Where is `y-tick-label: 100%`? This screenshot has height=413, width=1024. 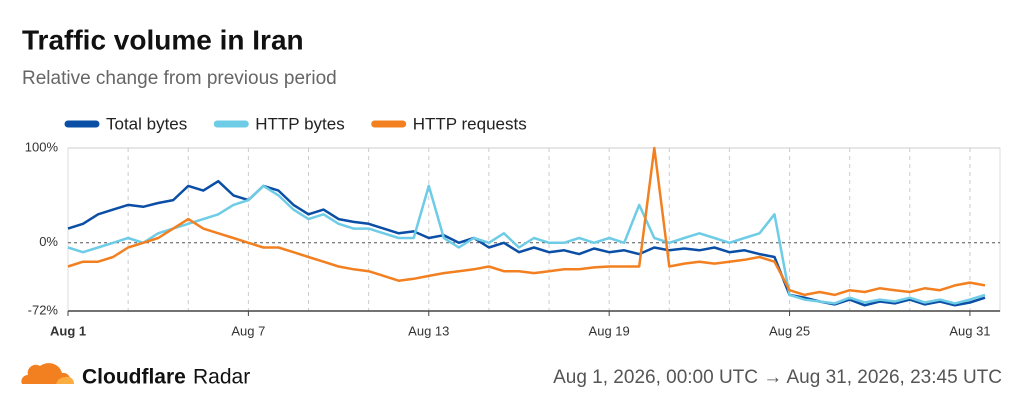
y-tick-label: 100% is located at coordinates (42, 146).